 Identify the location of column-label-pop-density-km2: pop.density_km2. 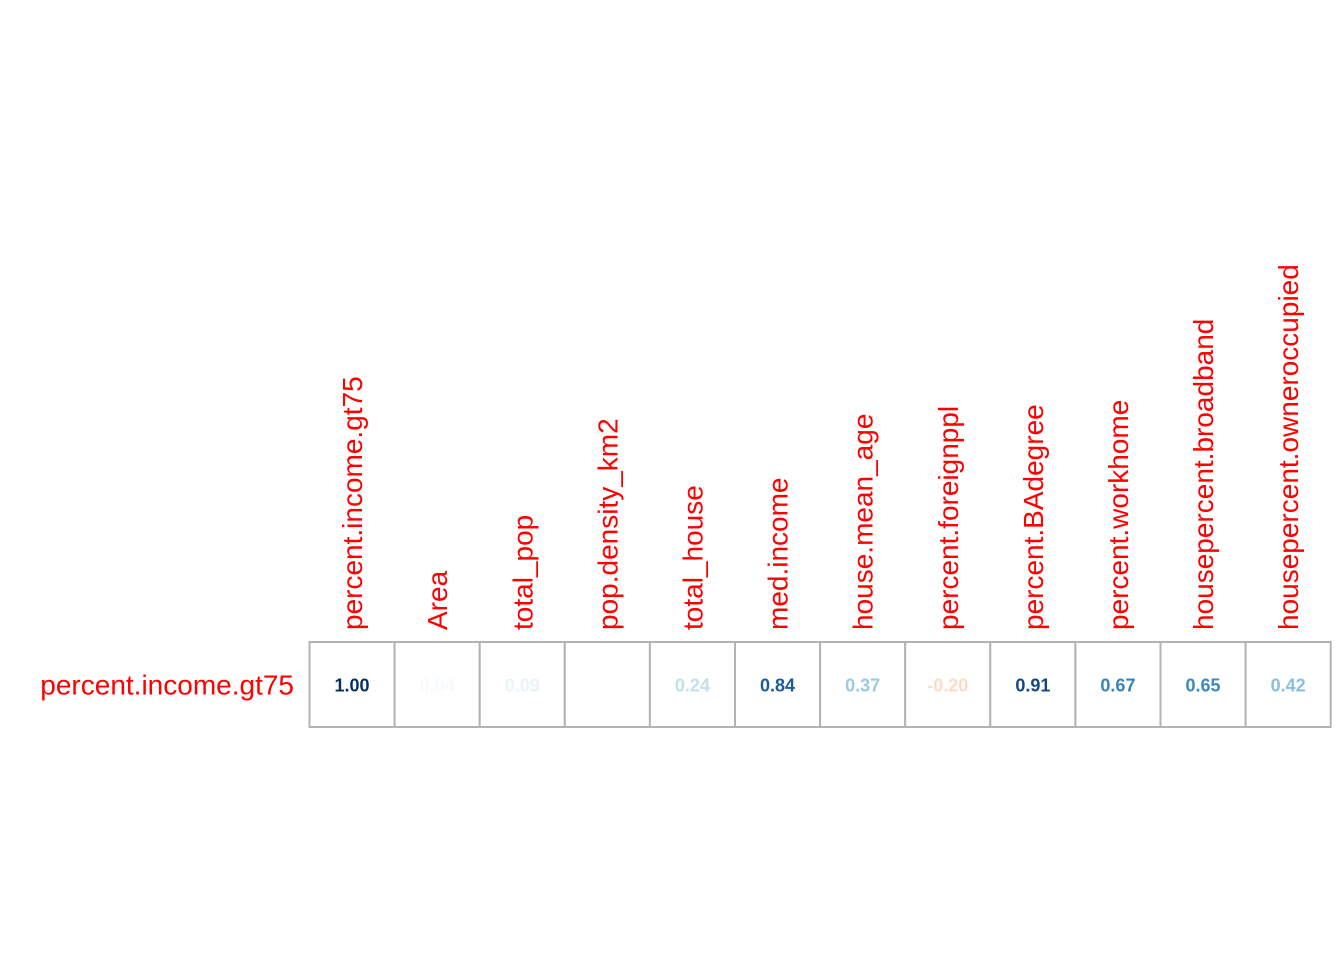
(607, 524).